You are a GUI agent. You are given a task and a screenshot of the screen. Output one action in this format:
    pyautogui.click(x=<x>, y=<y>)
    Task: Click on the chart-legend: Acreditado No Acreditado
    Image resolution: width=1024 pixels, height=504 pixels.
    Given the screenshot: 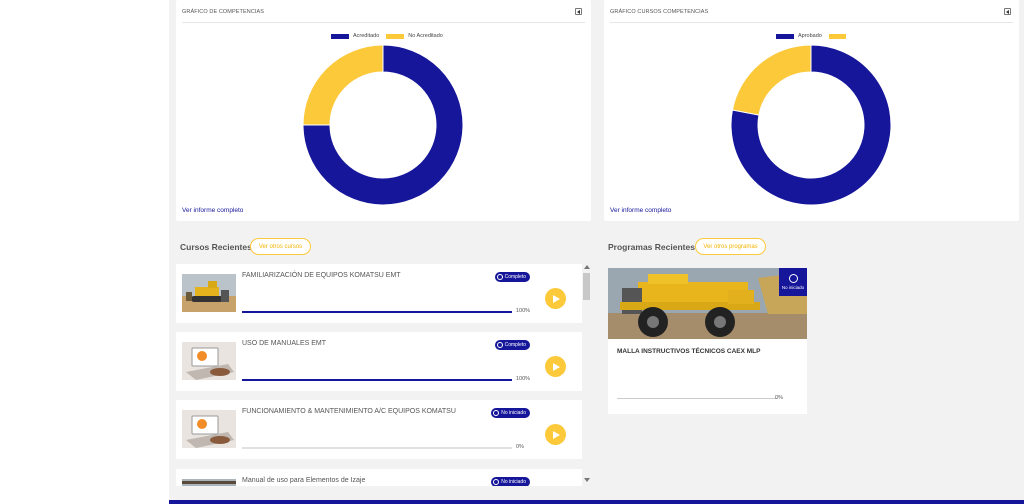 What is the action you would take?
    pyautogui.click(x=387, y=36)
    